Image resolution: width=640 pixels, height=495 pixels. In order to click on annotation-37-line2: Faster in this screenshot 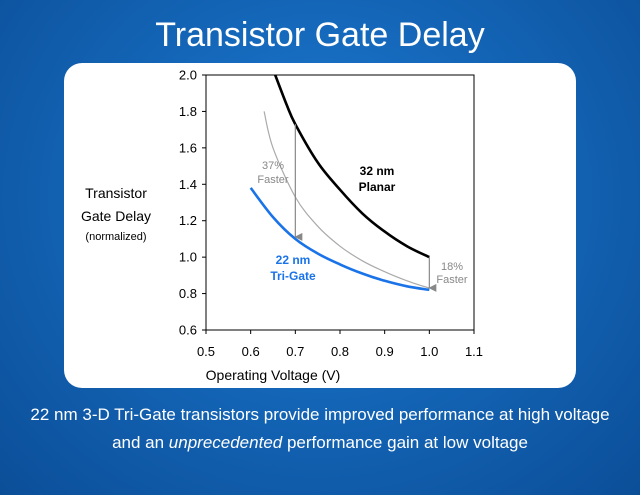, I will do `click(273, 180)`.